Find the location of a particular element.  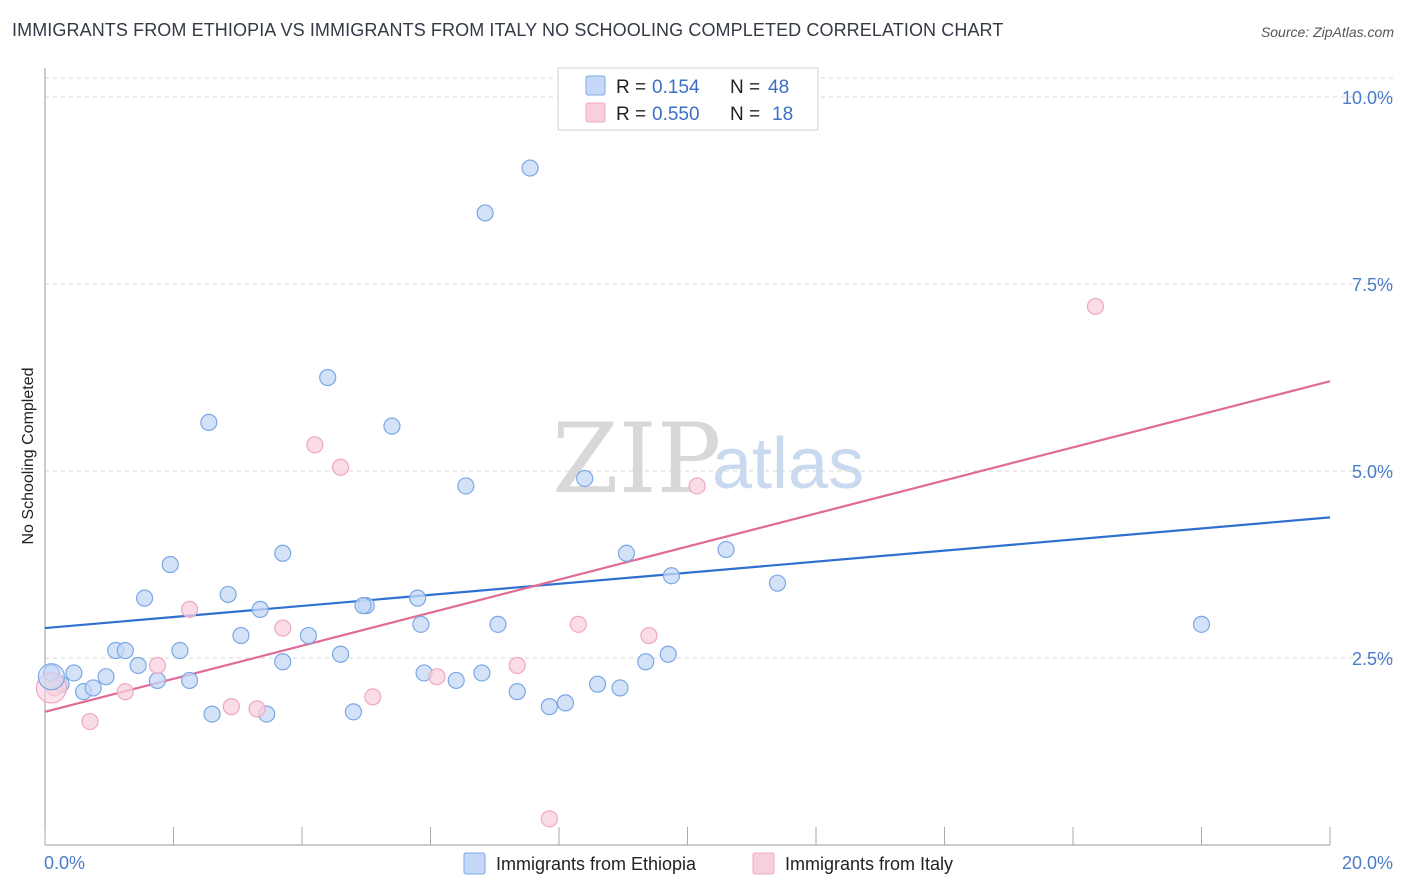

y-tick-label: 7.5% is located at coordinates (1372, 285).